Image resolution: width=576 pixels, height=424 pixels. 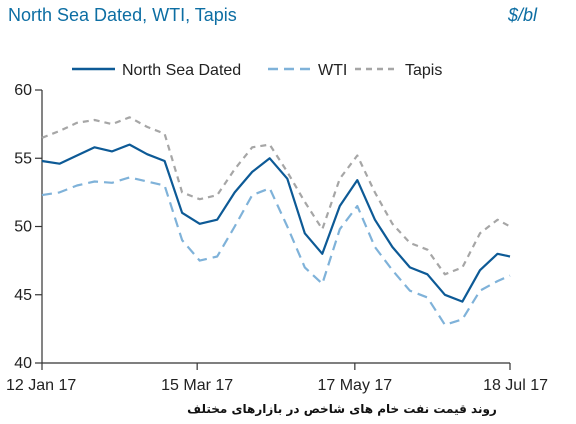 I want to click on y-tick-label: 50, so click(x=23, y=227).